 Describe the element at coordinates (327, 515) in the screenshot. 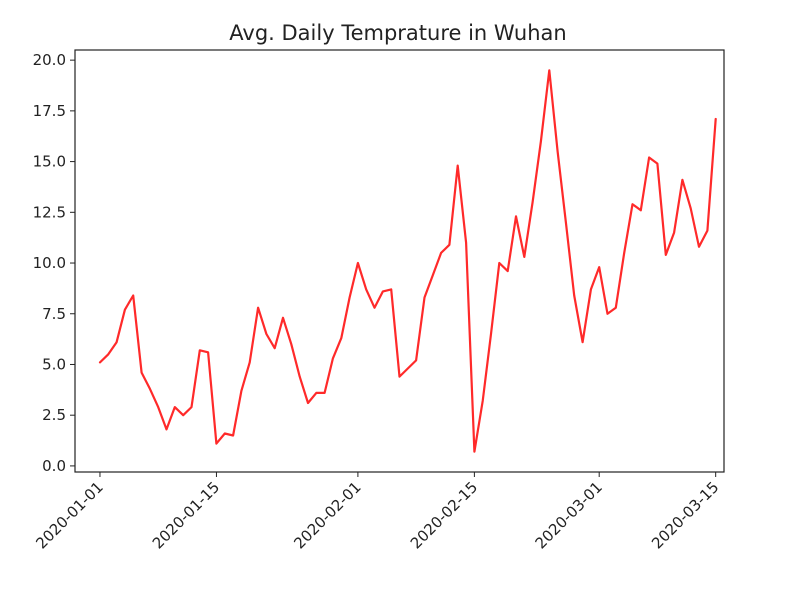

I see `x-tick-label: 2020-02-01` at that location.